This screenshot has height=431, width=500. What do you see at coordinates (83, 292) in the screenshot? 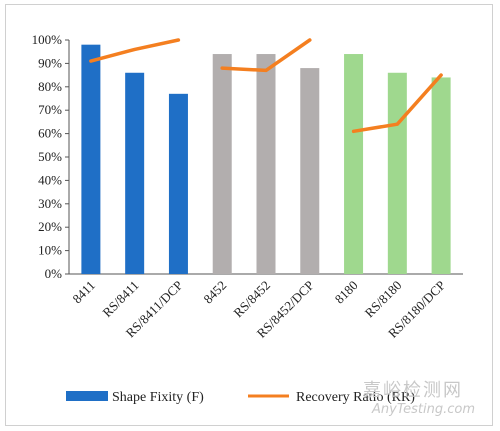
I see `x-tick-label: 8411` at bounding box center [83, 292].